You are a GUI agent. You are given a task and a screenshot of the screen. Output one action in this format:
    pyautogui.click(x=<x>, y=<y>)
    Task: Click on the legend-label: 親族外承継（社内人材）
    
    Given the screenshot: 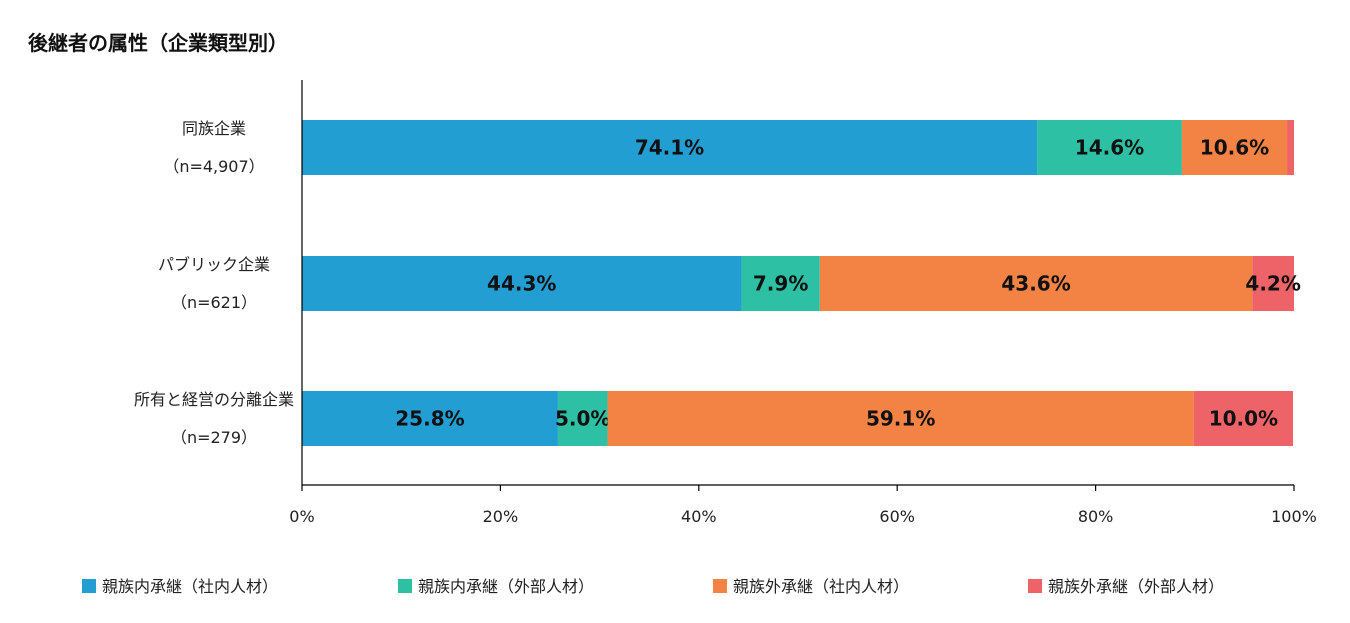 What is the action you would take?
    pyautogui.click(x=821, y=586)
    